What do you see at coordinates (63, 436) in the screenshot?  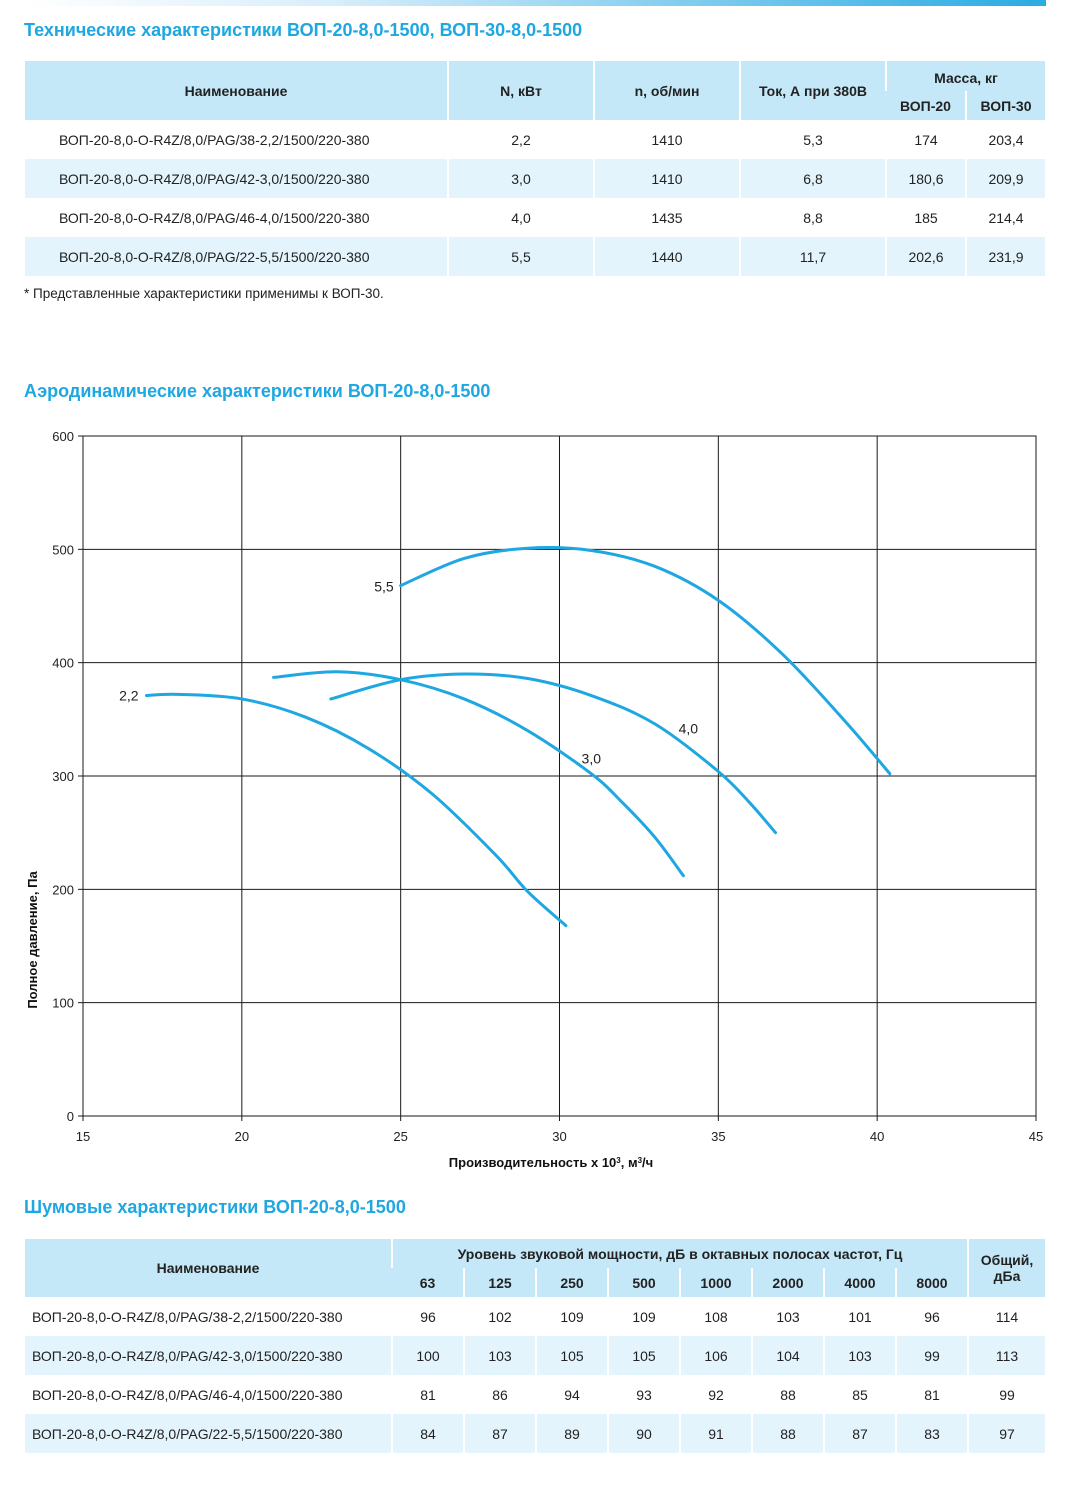 I see `y-tick-label: 600` at bounding box center [63, 436].